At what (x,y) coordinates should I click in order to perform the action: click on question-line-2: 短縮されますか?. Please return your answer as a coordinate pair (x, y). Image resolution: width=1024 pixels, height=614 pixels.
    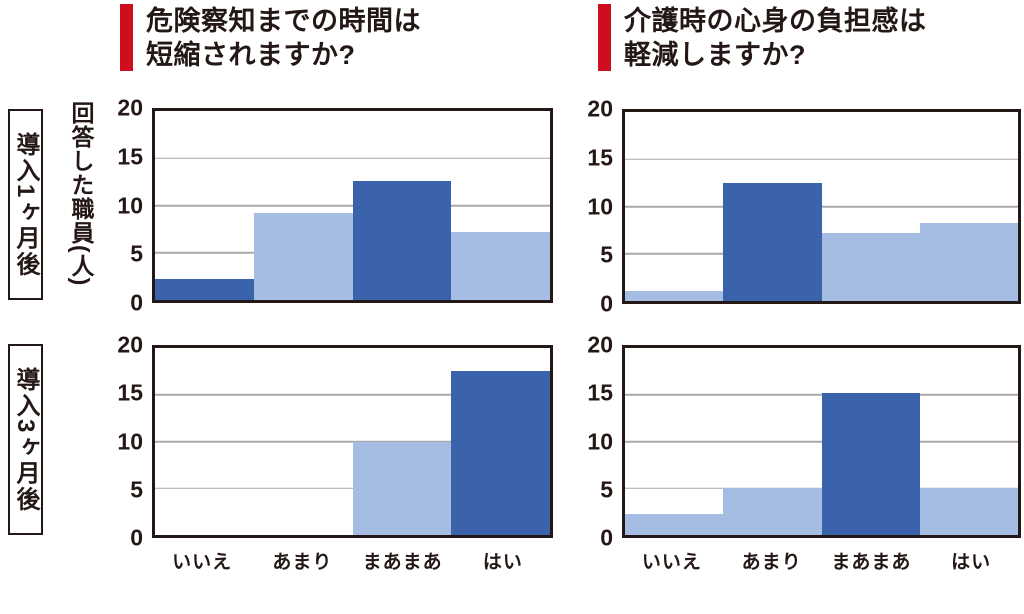
    Looking at the image, I should click on (251, 55).